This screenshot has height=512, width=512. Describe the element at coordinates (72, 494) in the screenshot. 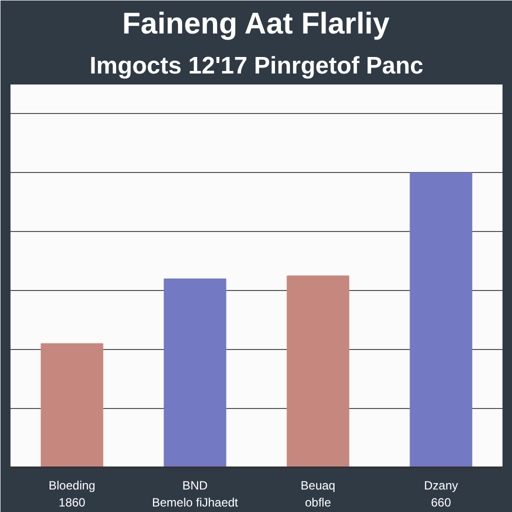

I see `x-tick-label: Bloeding 1860` at that location.